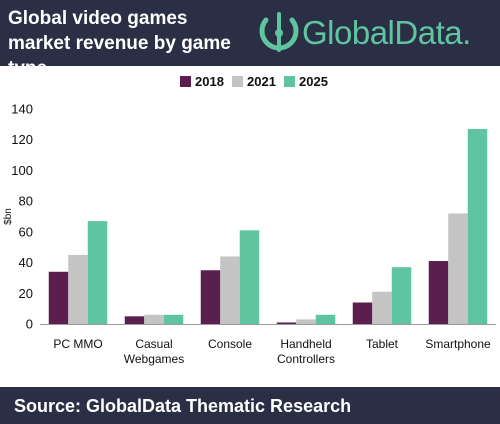 Image resolution: width=500 pixels, height=424 pixels. I want to click on globaldata-logo: GlobalData., so click(376, 33).